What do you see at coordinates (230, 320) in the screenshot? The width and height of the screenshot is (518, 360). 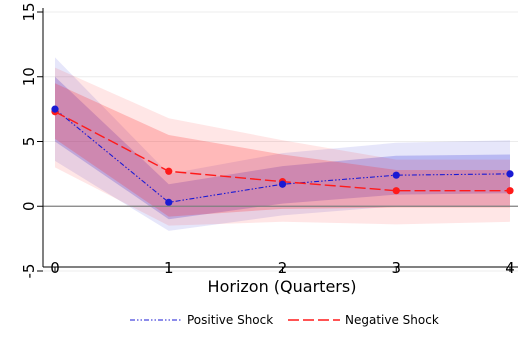 I see `legend-label-0: Positive Shock` at bounding box center [230, 320].